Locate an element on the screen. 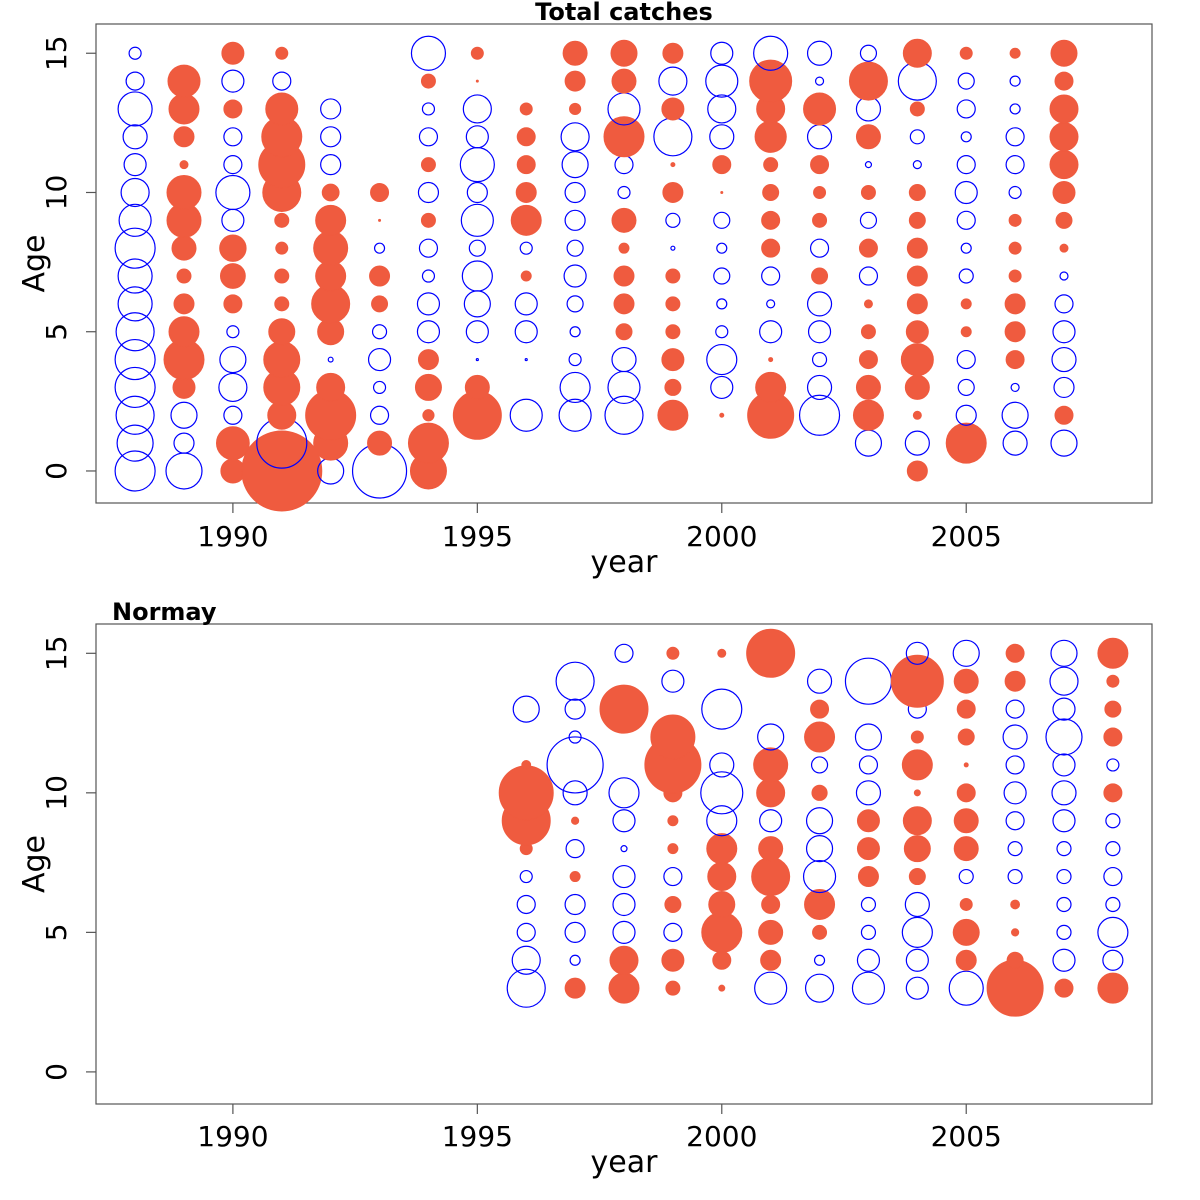  x-tick-label: 2005 is located at coordinates (966, 536).